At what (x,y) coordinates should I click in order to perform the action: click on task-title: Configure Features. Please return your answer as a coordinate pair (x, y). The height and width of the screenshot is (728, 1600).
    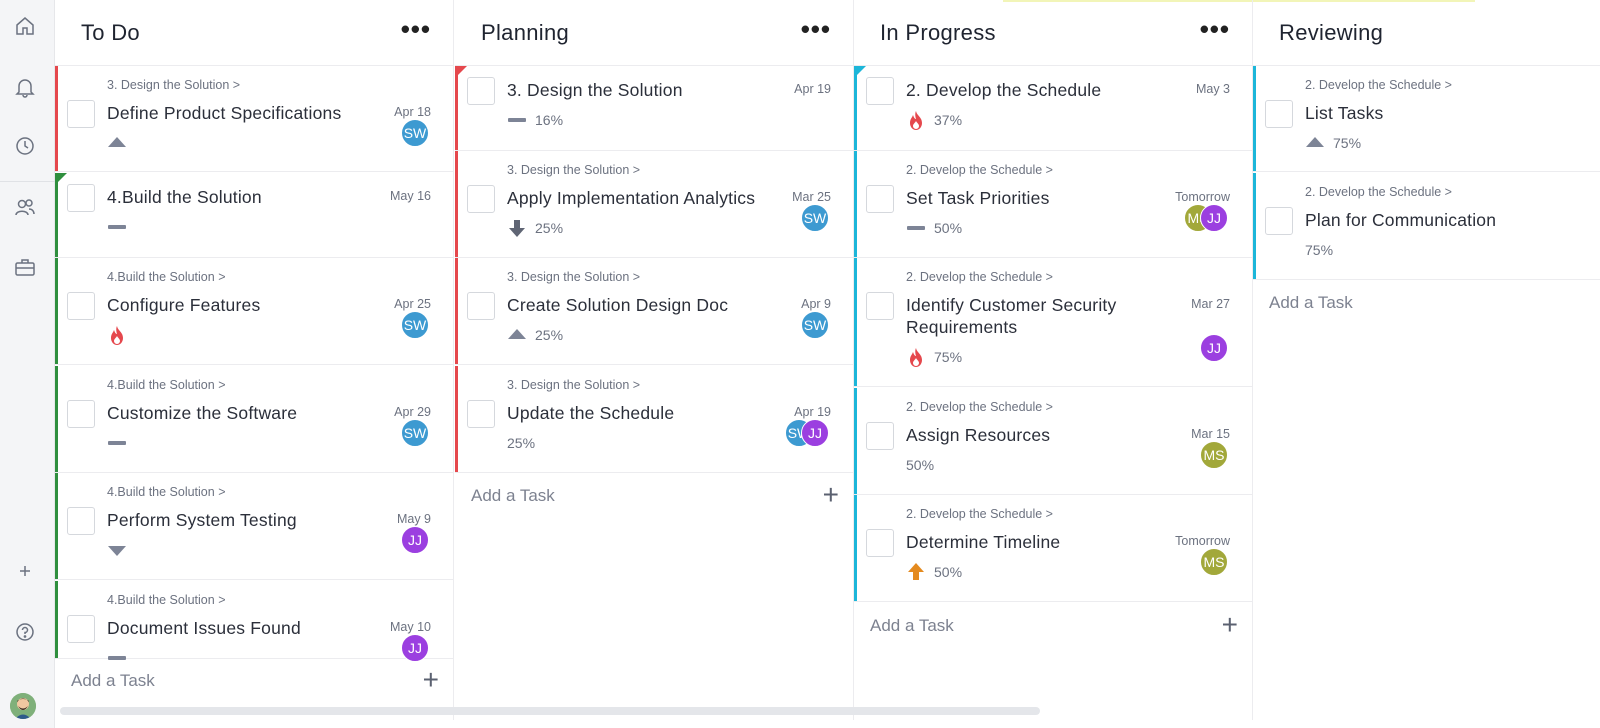
    Looking at the image, I should click on (184, 305).